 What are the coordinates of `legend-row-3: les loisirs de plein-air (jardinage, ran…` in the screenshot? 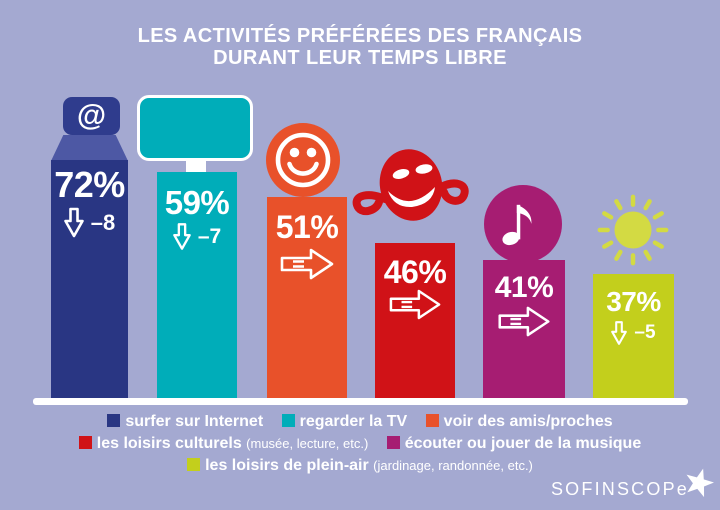 It's located at (360, 466).